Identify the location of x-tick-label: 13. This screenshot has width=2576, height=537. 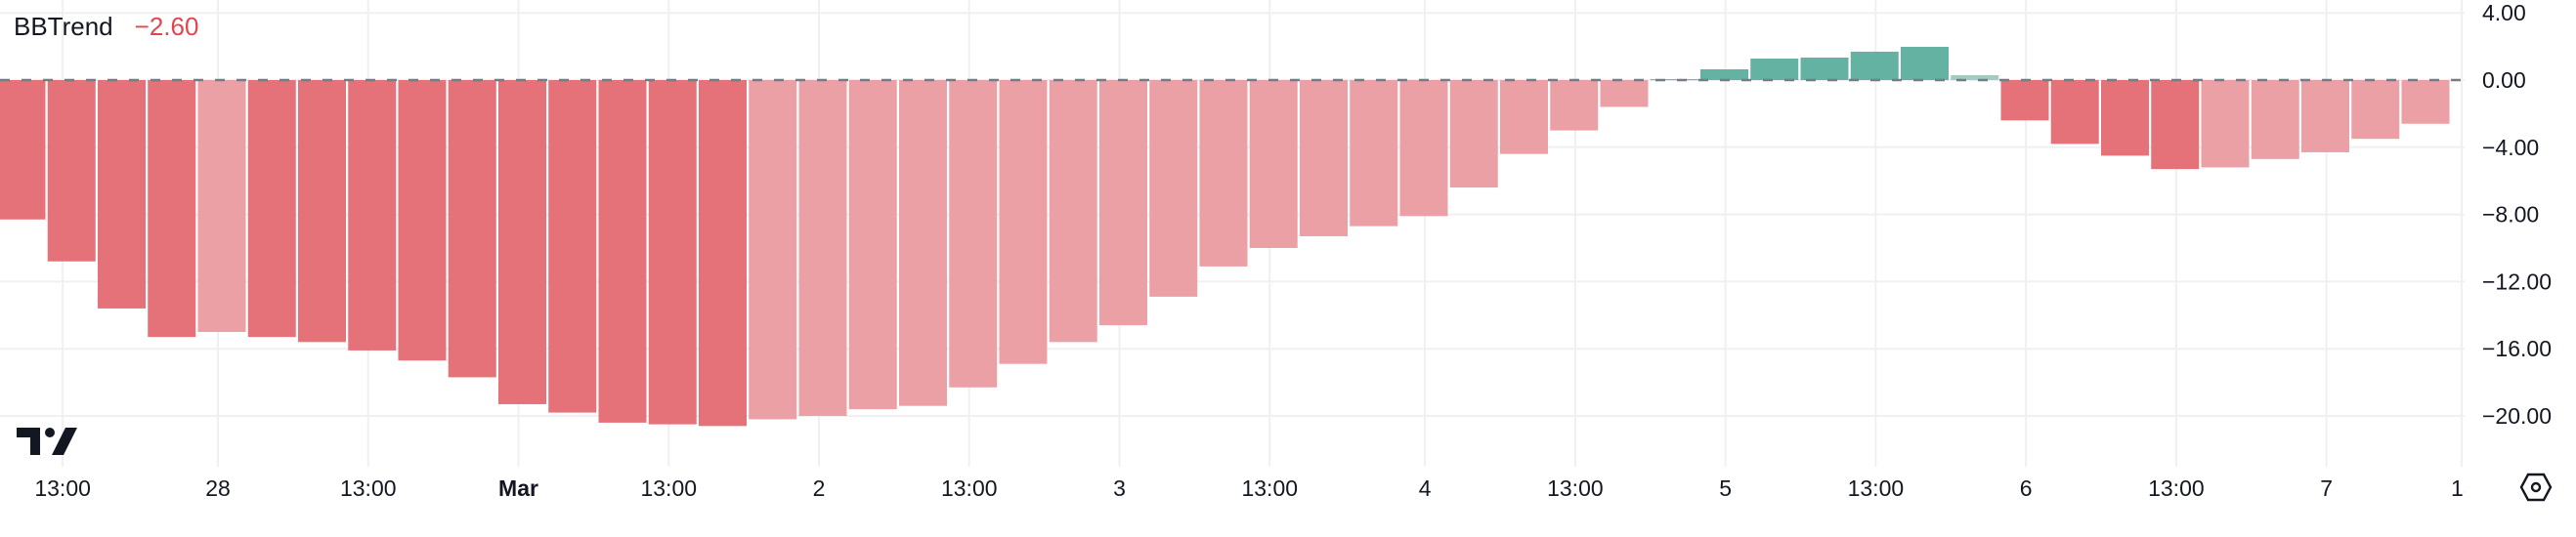
(2464, 488).